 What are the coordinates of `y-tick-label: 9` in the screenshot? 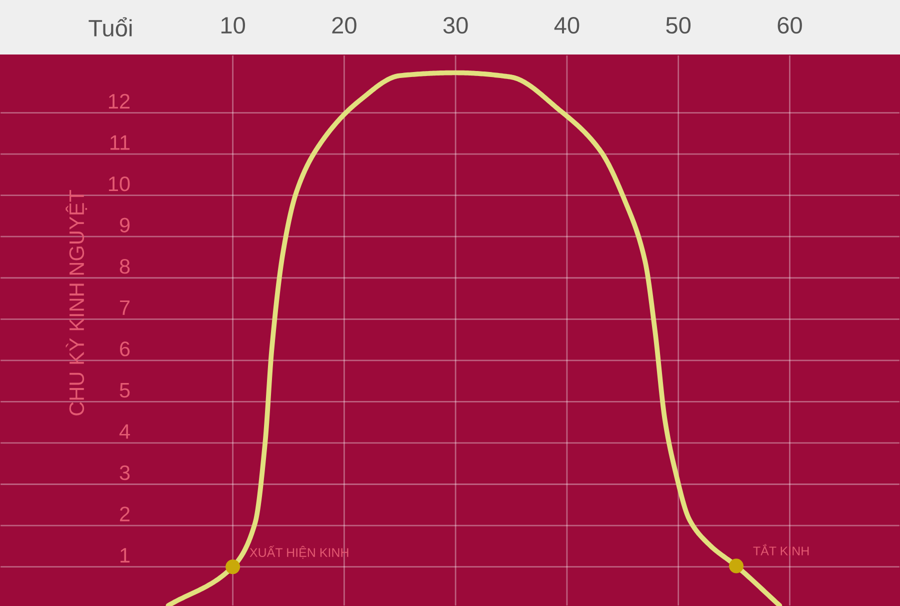 It's located at (125, 225).